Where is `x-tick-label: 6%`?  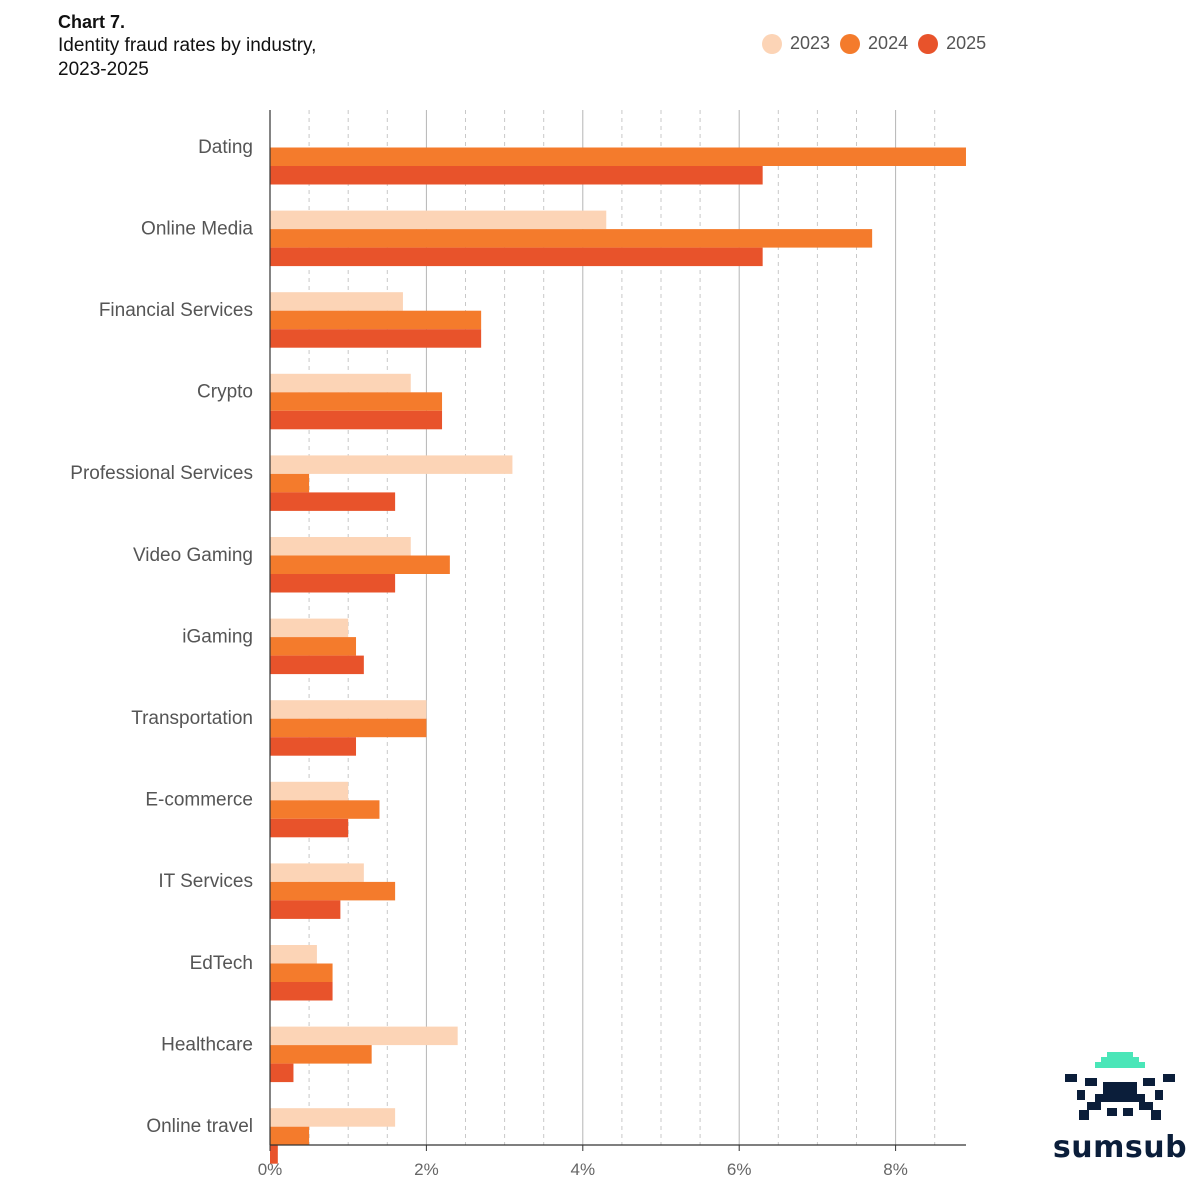 x-tick-label: 6% is located at coordinates (739, 1169).